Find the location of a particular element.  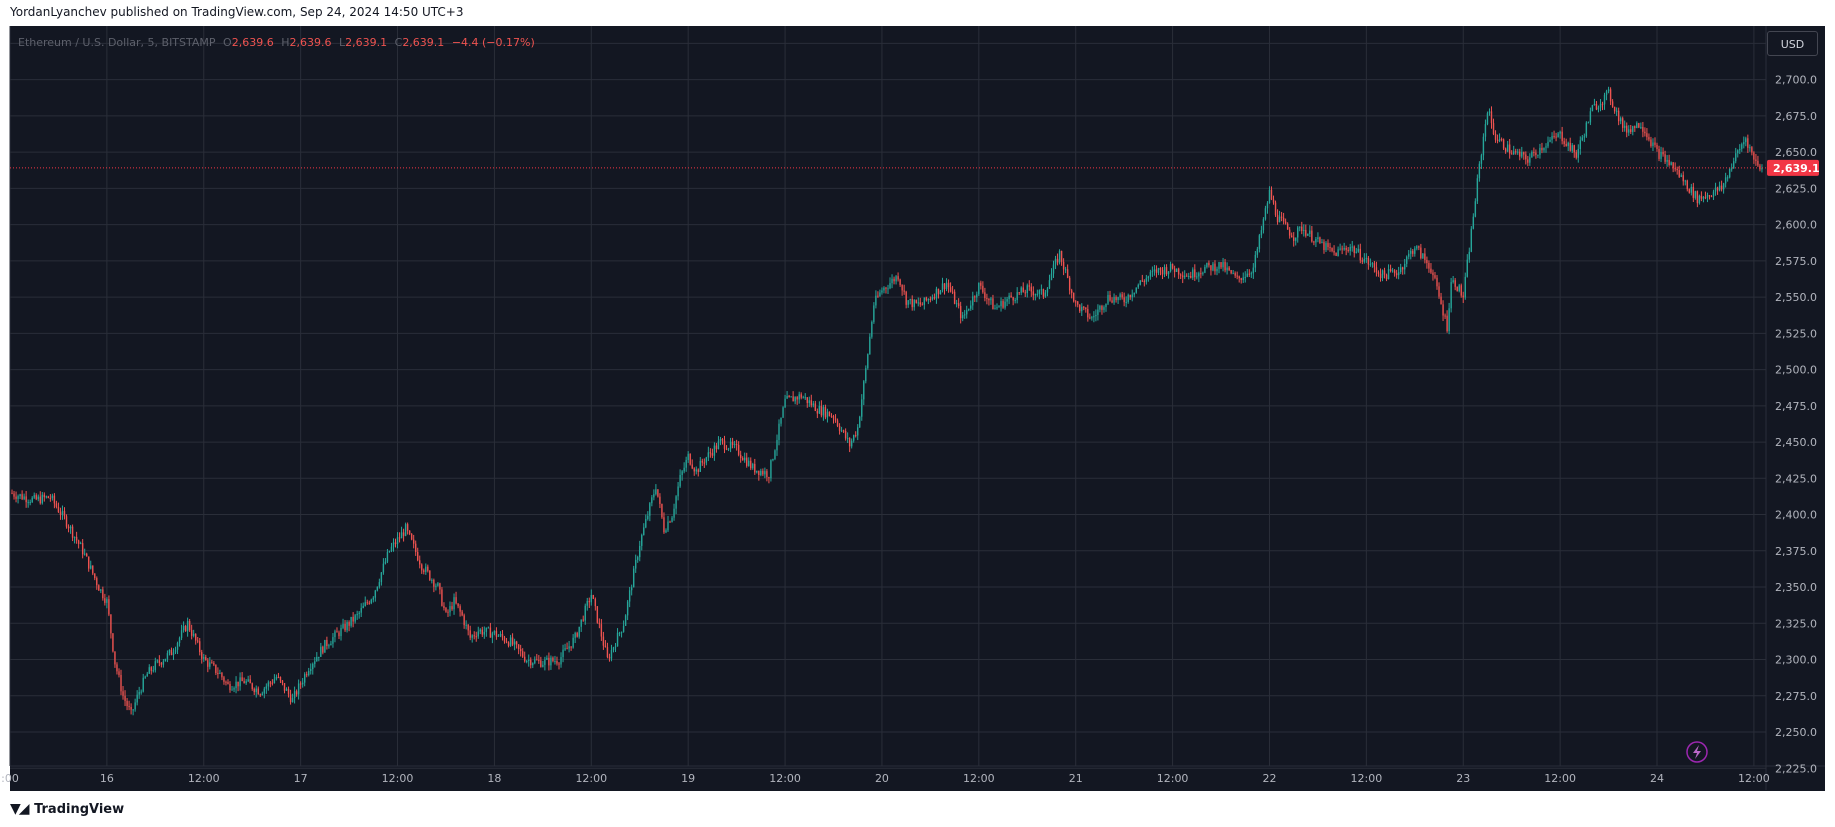

legend-close-value: 2,639.1 is located at coordinates (423, 42).